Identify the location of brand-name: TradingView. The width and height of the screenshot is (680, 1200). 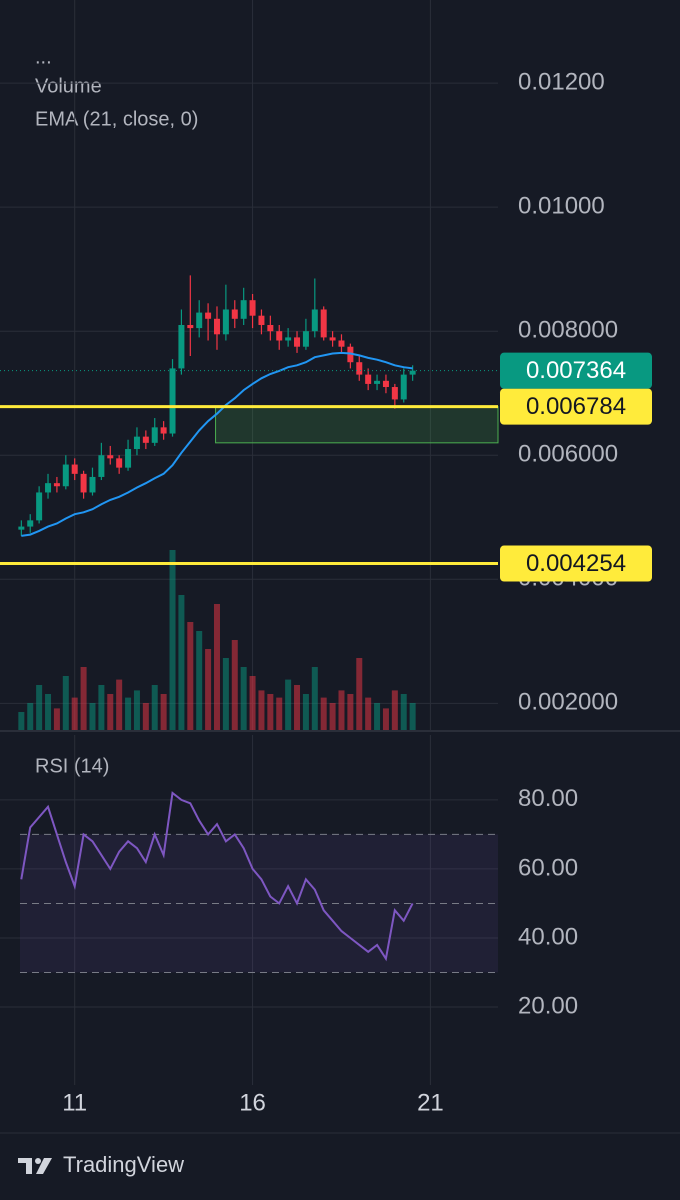
(123, 1164).